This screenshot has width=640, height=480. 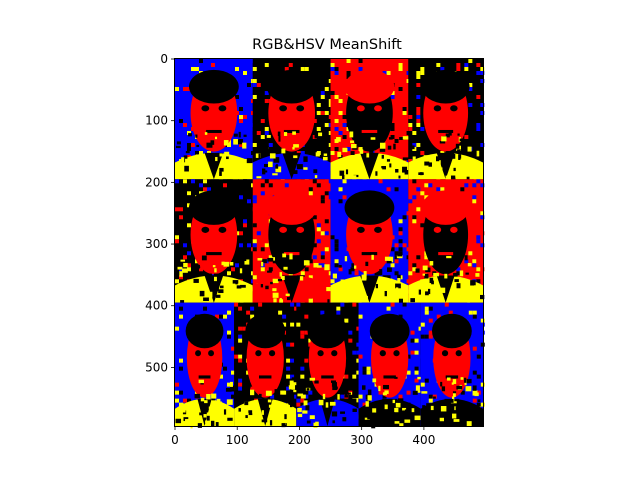 What do you see at coordinates (423, 440) in the screenshot?
I see `x-tick-label: 400` at bounding box center [423, 440].